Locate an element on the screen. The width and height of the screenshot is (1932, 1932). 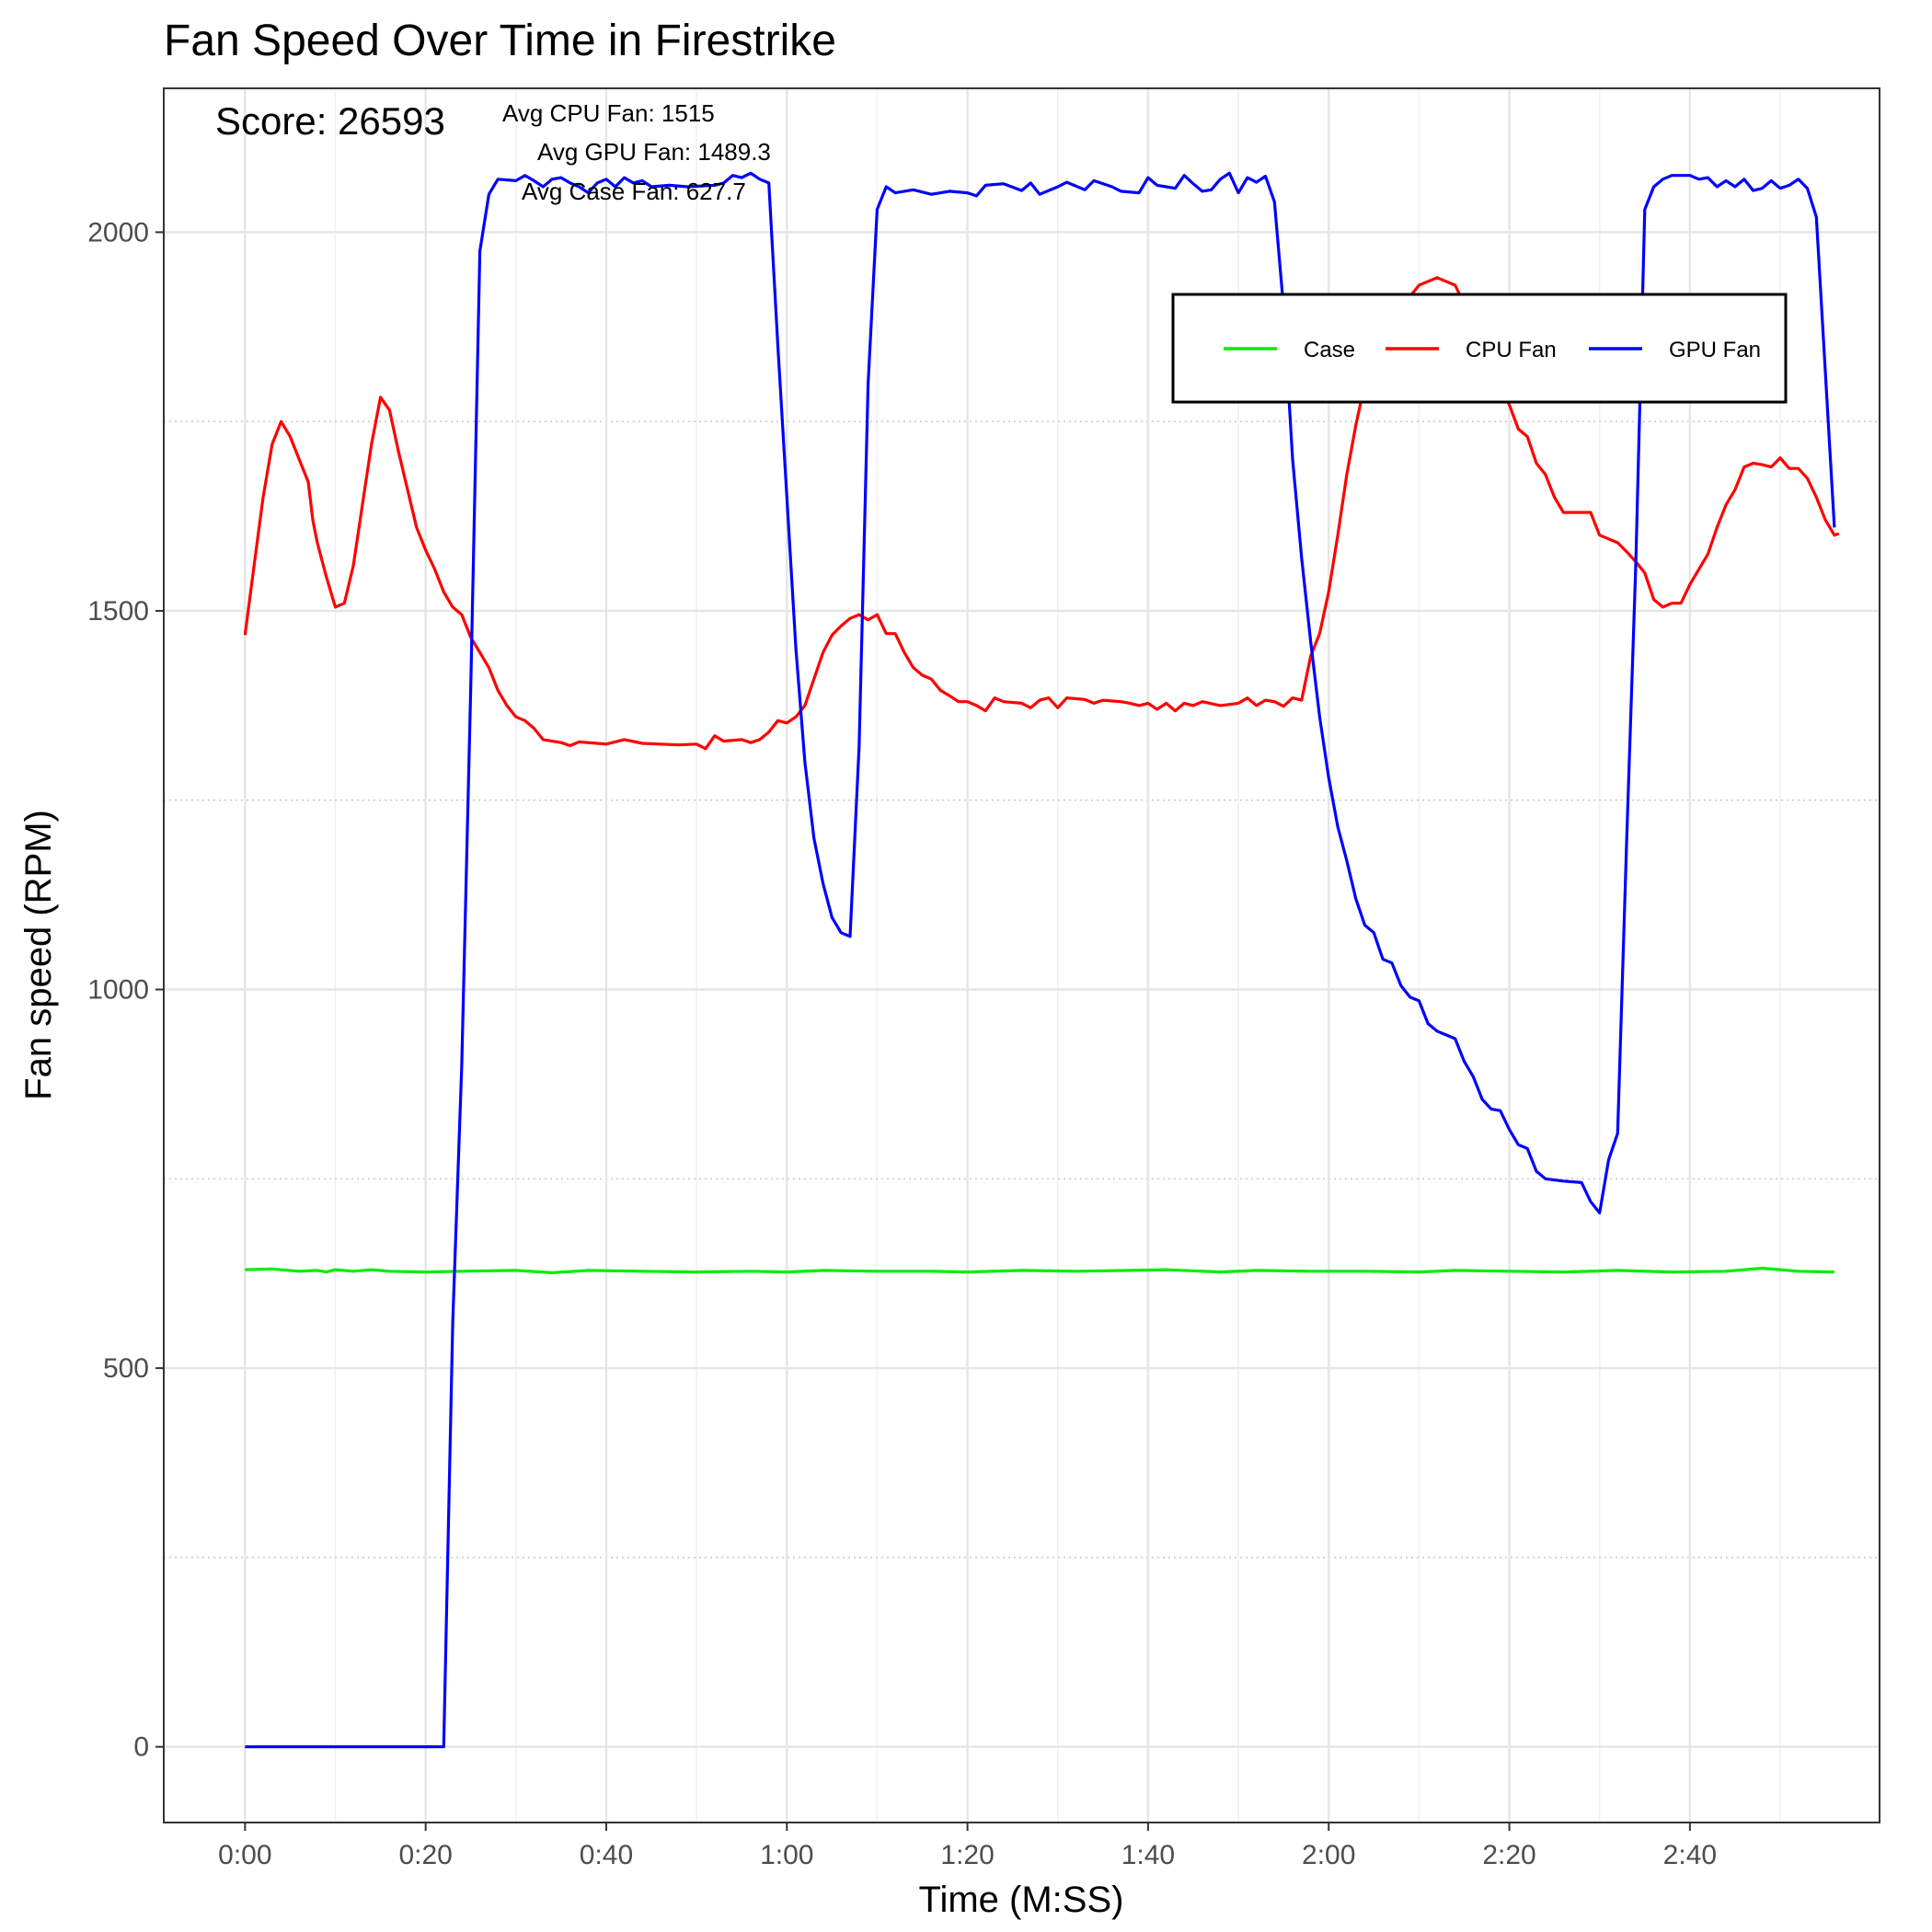
x-tick-label: 1:40 is located at coordinates (1148, 1855).